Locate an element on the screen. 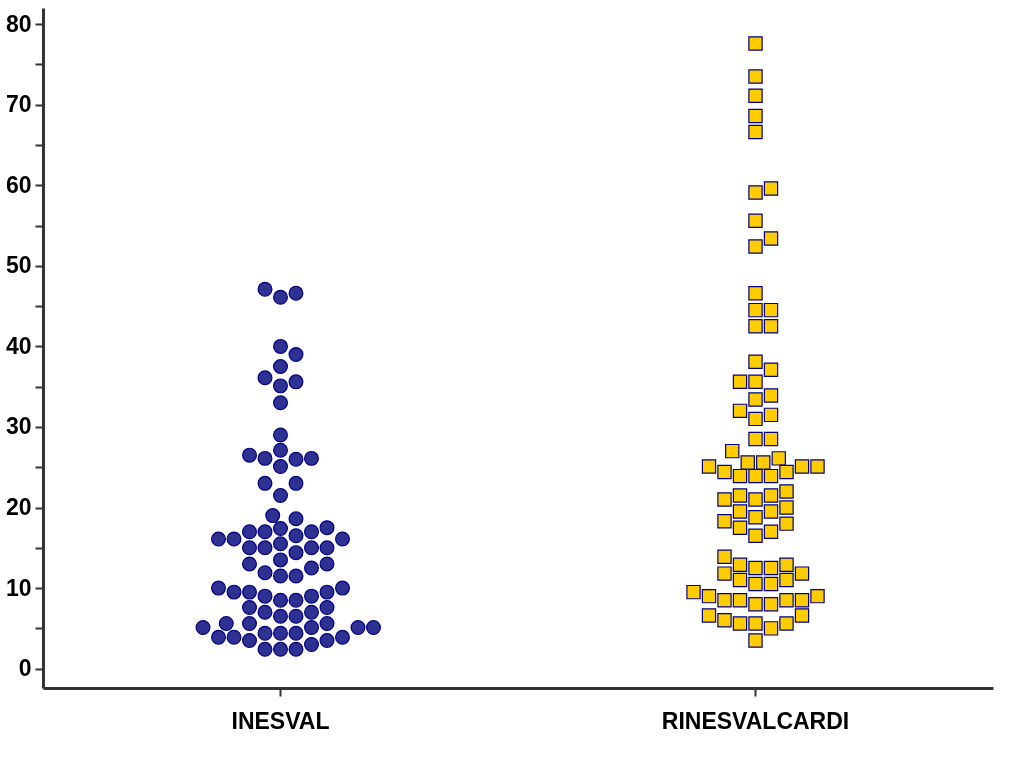 The height and width of the screenshot is (761, 1021). y-tick-label: 60 is located at coordinates (18, 184).